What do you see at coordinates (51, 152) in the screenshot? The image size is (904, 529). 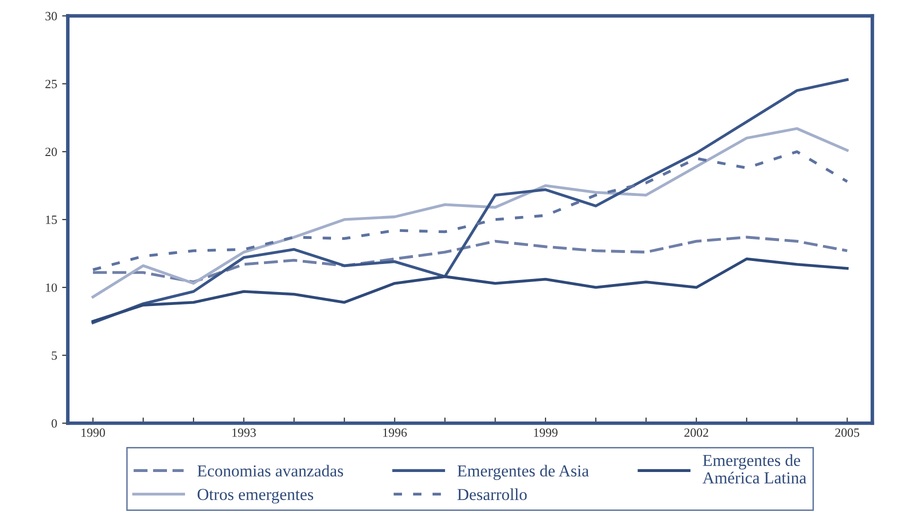 I see `y-tick-label: 20` at bounding box center [51, 152].